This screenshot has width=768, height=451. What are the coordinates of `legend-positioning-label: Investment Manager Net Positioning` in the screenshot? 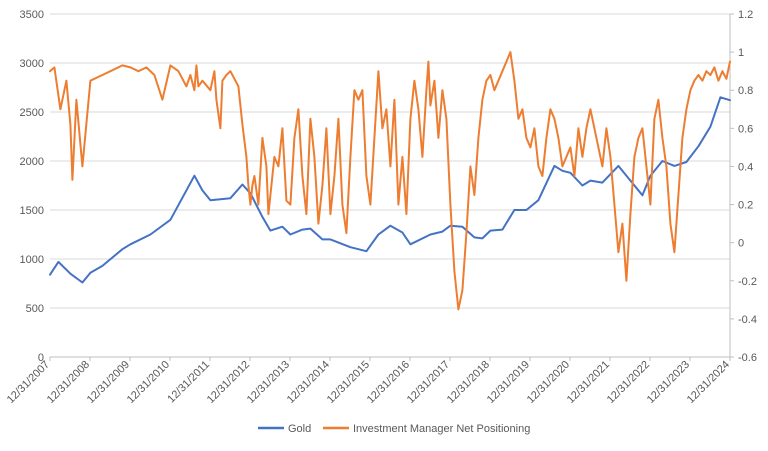 It's located at (441, 429).